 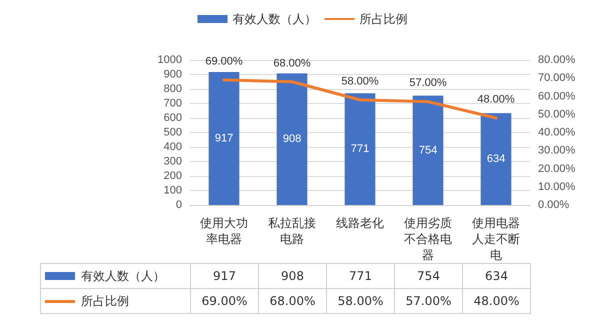 What do you see at coordinates (428, 239) in the screenshot?
I see `x-tick-label: 使用劣质不合格电器` at bounding box center [428, 239].